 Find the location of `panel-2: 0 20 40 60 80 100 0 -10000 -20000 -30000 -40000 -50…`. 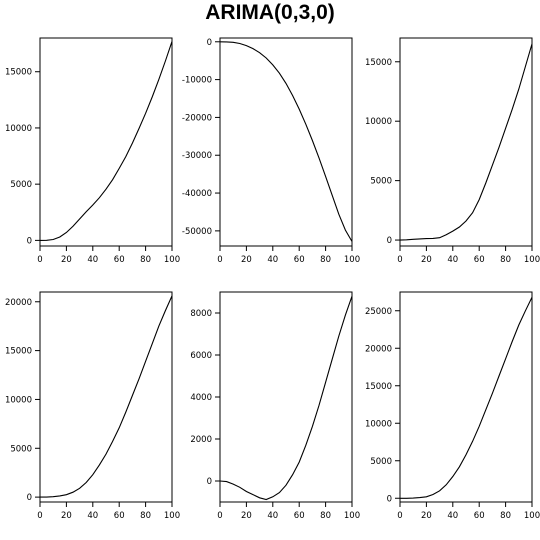

panel-2: 0 20 40 60 80 100 0 -10000 -20000 -30000 -40000 -50… is located at coordinates (271, 151).